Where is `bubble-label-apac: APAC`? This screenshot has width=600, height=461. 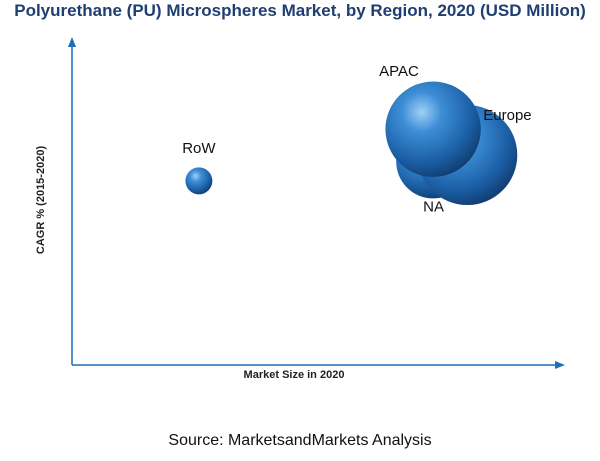 bubble-label-apac: APAC is located at coordinates (399, 71).